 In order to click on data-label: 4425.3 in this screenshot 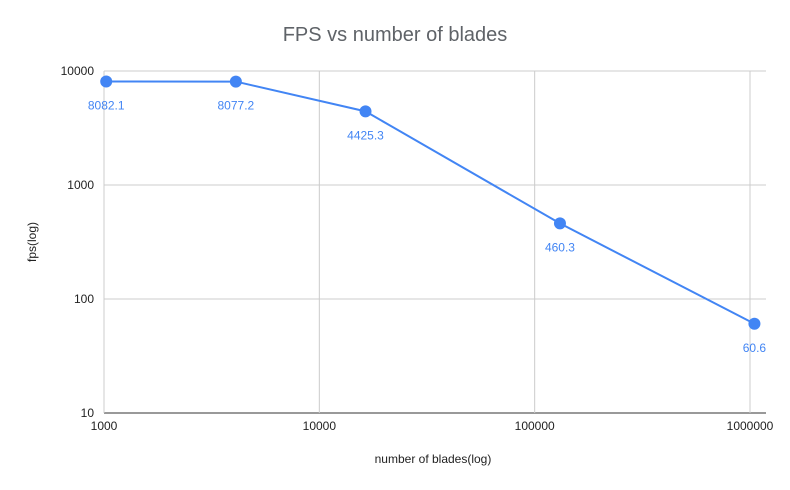, I will do `click(365, 135)`.